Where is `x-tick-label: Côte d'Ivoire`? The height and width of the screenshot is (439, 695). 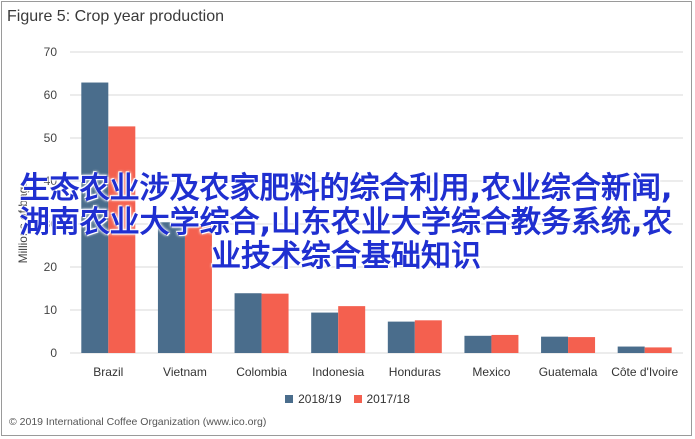 x-tick-label: Côte d'Ivoire is located at coordinates (644, 372).